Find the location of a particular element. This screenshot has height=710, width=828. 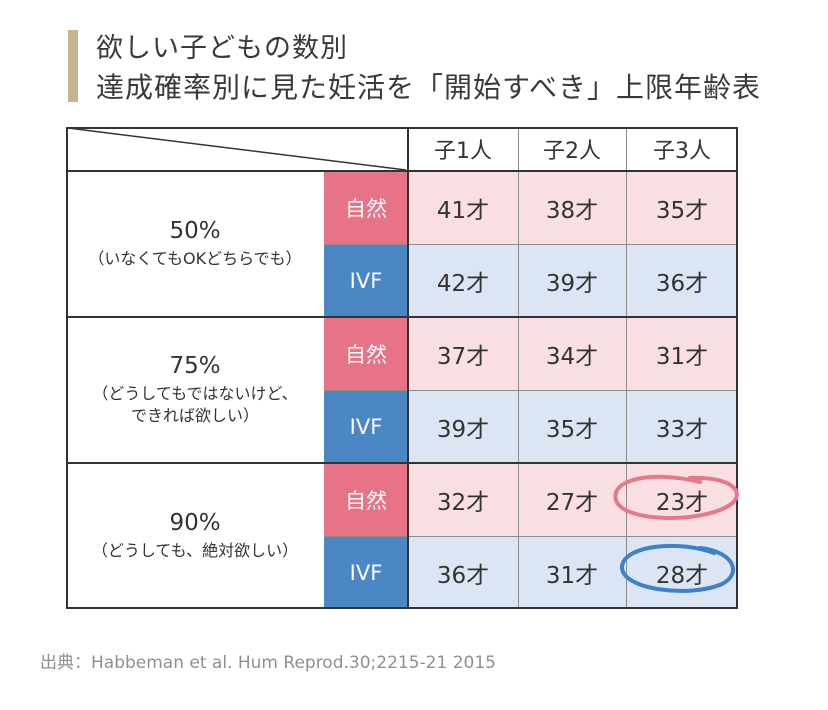

group-90-percent: 90% （どうしても、絶対欲しい） is located at coordinates (195, 536).